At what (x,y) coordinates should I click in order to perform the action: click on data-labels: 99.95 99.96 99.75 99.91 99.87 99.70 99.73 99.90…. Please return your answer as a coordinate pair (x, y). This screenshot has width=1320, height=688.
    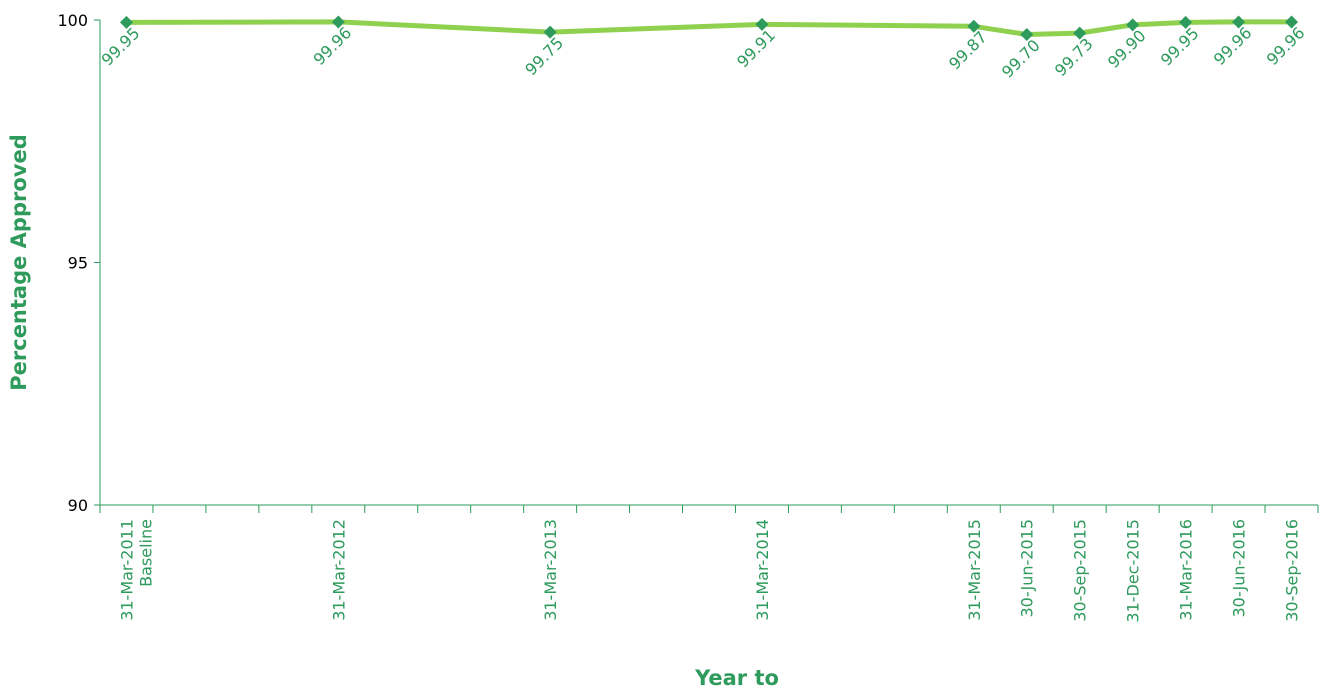
    Looking at the image, I should click on (703, 52).